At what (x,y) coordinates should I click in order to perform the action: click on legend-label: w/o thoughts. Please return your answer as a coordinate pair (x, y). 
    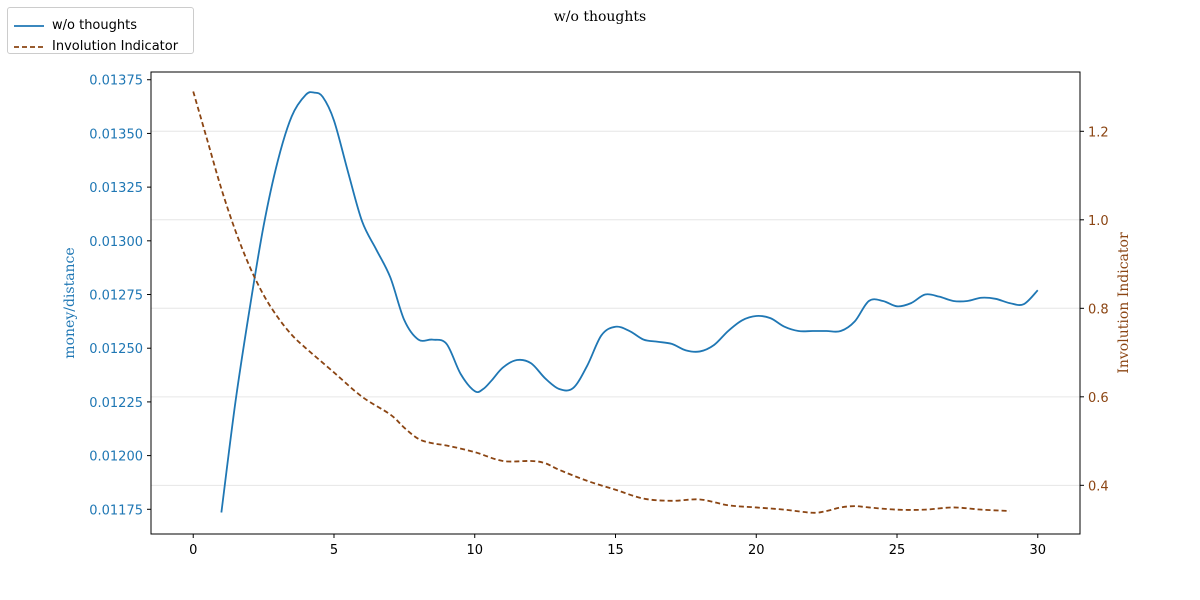
    Looking at the image, I should click on (94, 25).